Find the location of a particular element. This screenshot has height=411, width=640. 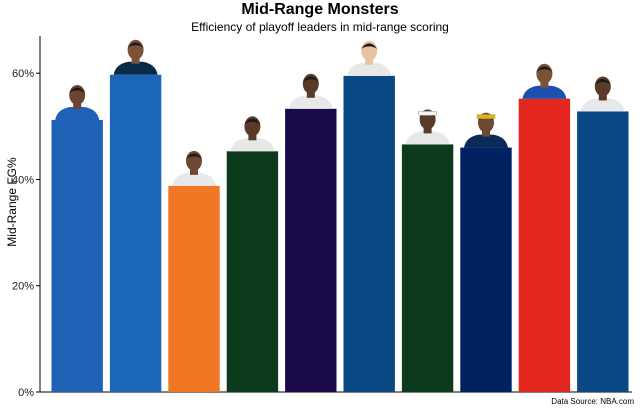

chart-title: Mid-Range Monsters is located at coordinates (320, 9).